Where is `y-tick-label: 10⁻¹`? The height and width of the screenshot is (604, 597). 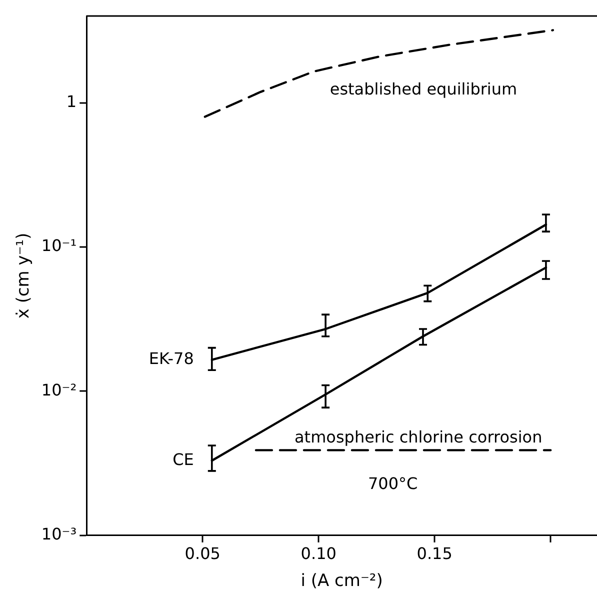
y-tick-label: 10⁻¹ is located at coordinates (59, 246).